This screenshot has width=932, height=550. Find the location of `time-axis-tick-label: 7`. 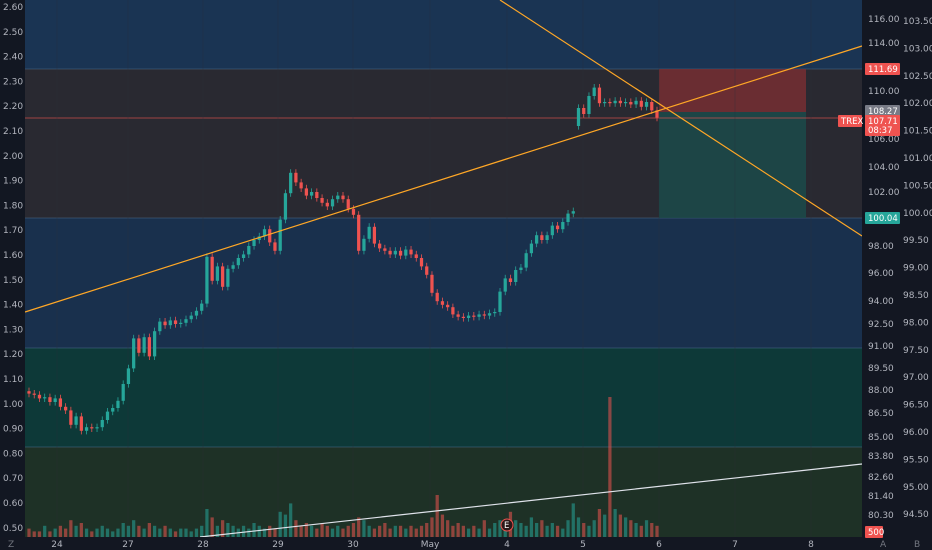

time-axis-tick-label: 7 is located at coordinates (735, 545).